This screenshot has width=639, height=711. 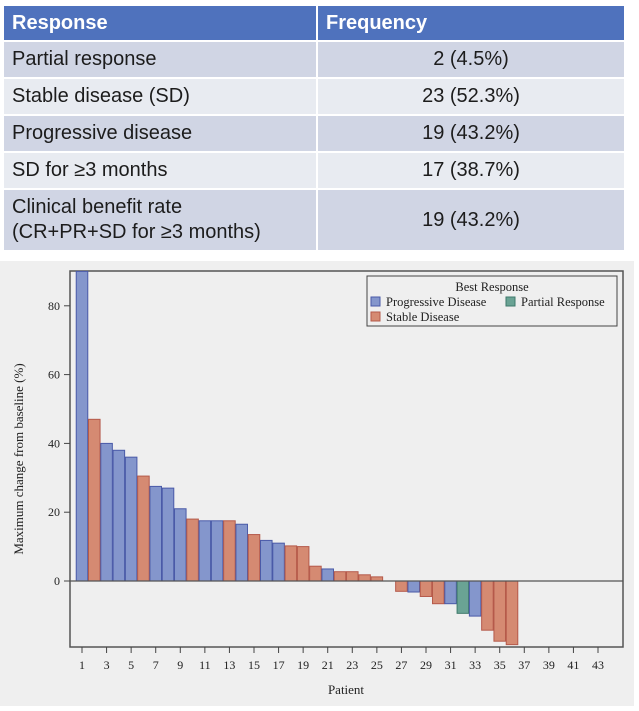 I want to click on y-tick-label: 40, so click(x=54, y=443).